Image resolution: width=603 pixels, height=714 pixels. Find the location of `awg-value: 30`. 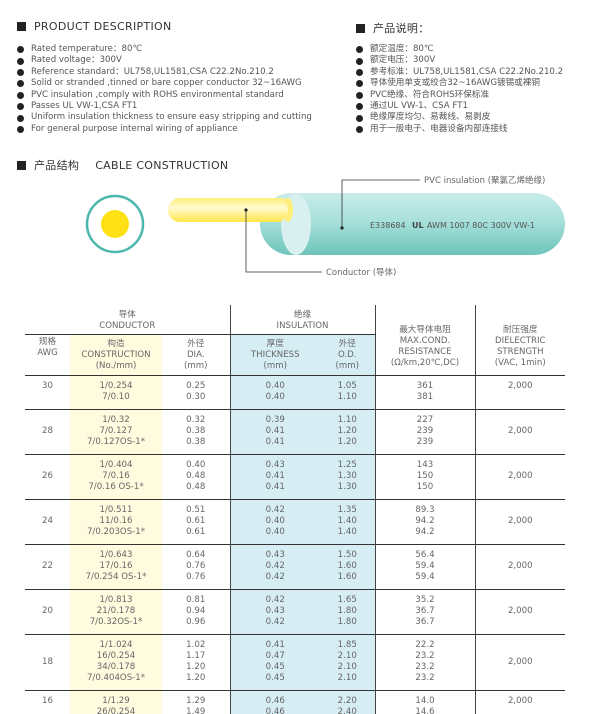

awg-value: 30 is located at coordinates (47, 386).